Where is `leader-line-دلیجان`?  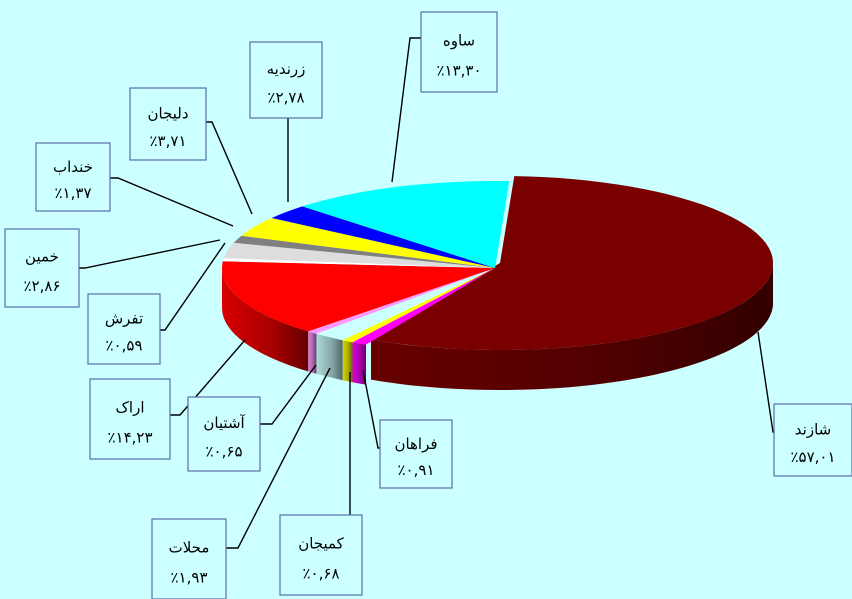
leader-line-دلیجان is located at coordinates (229, 168).